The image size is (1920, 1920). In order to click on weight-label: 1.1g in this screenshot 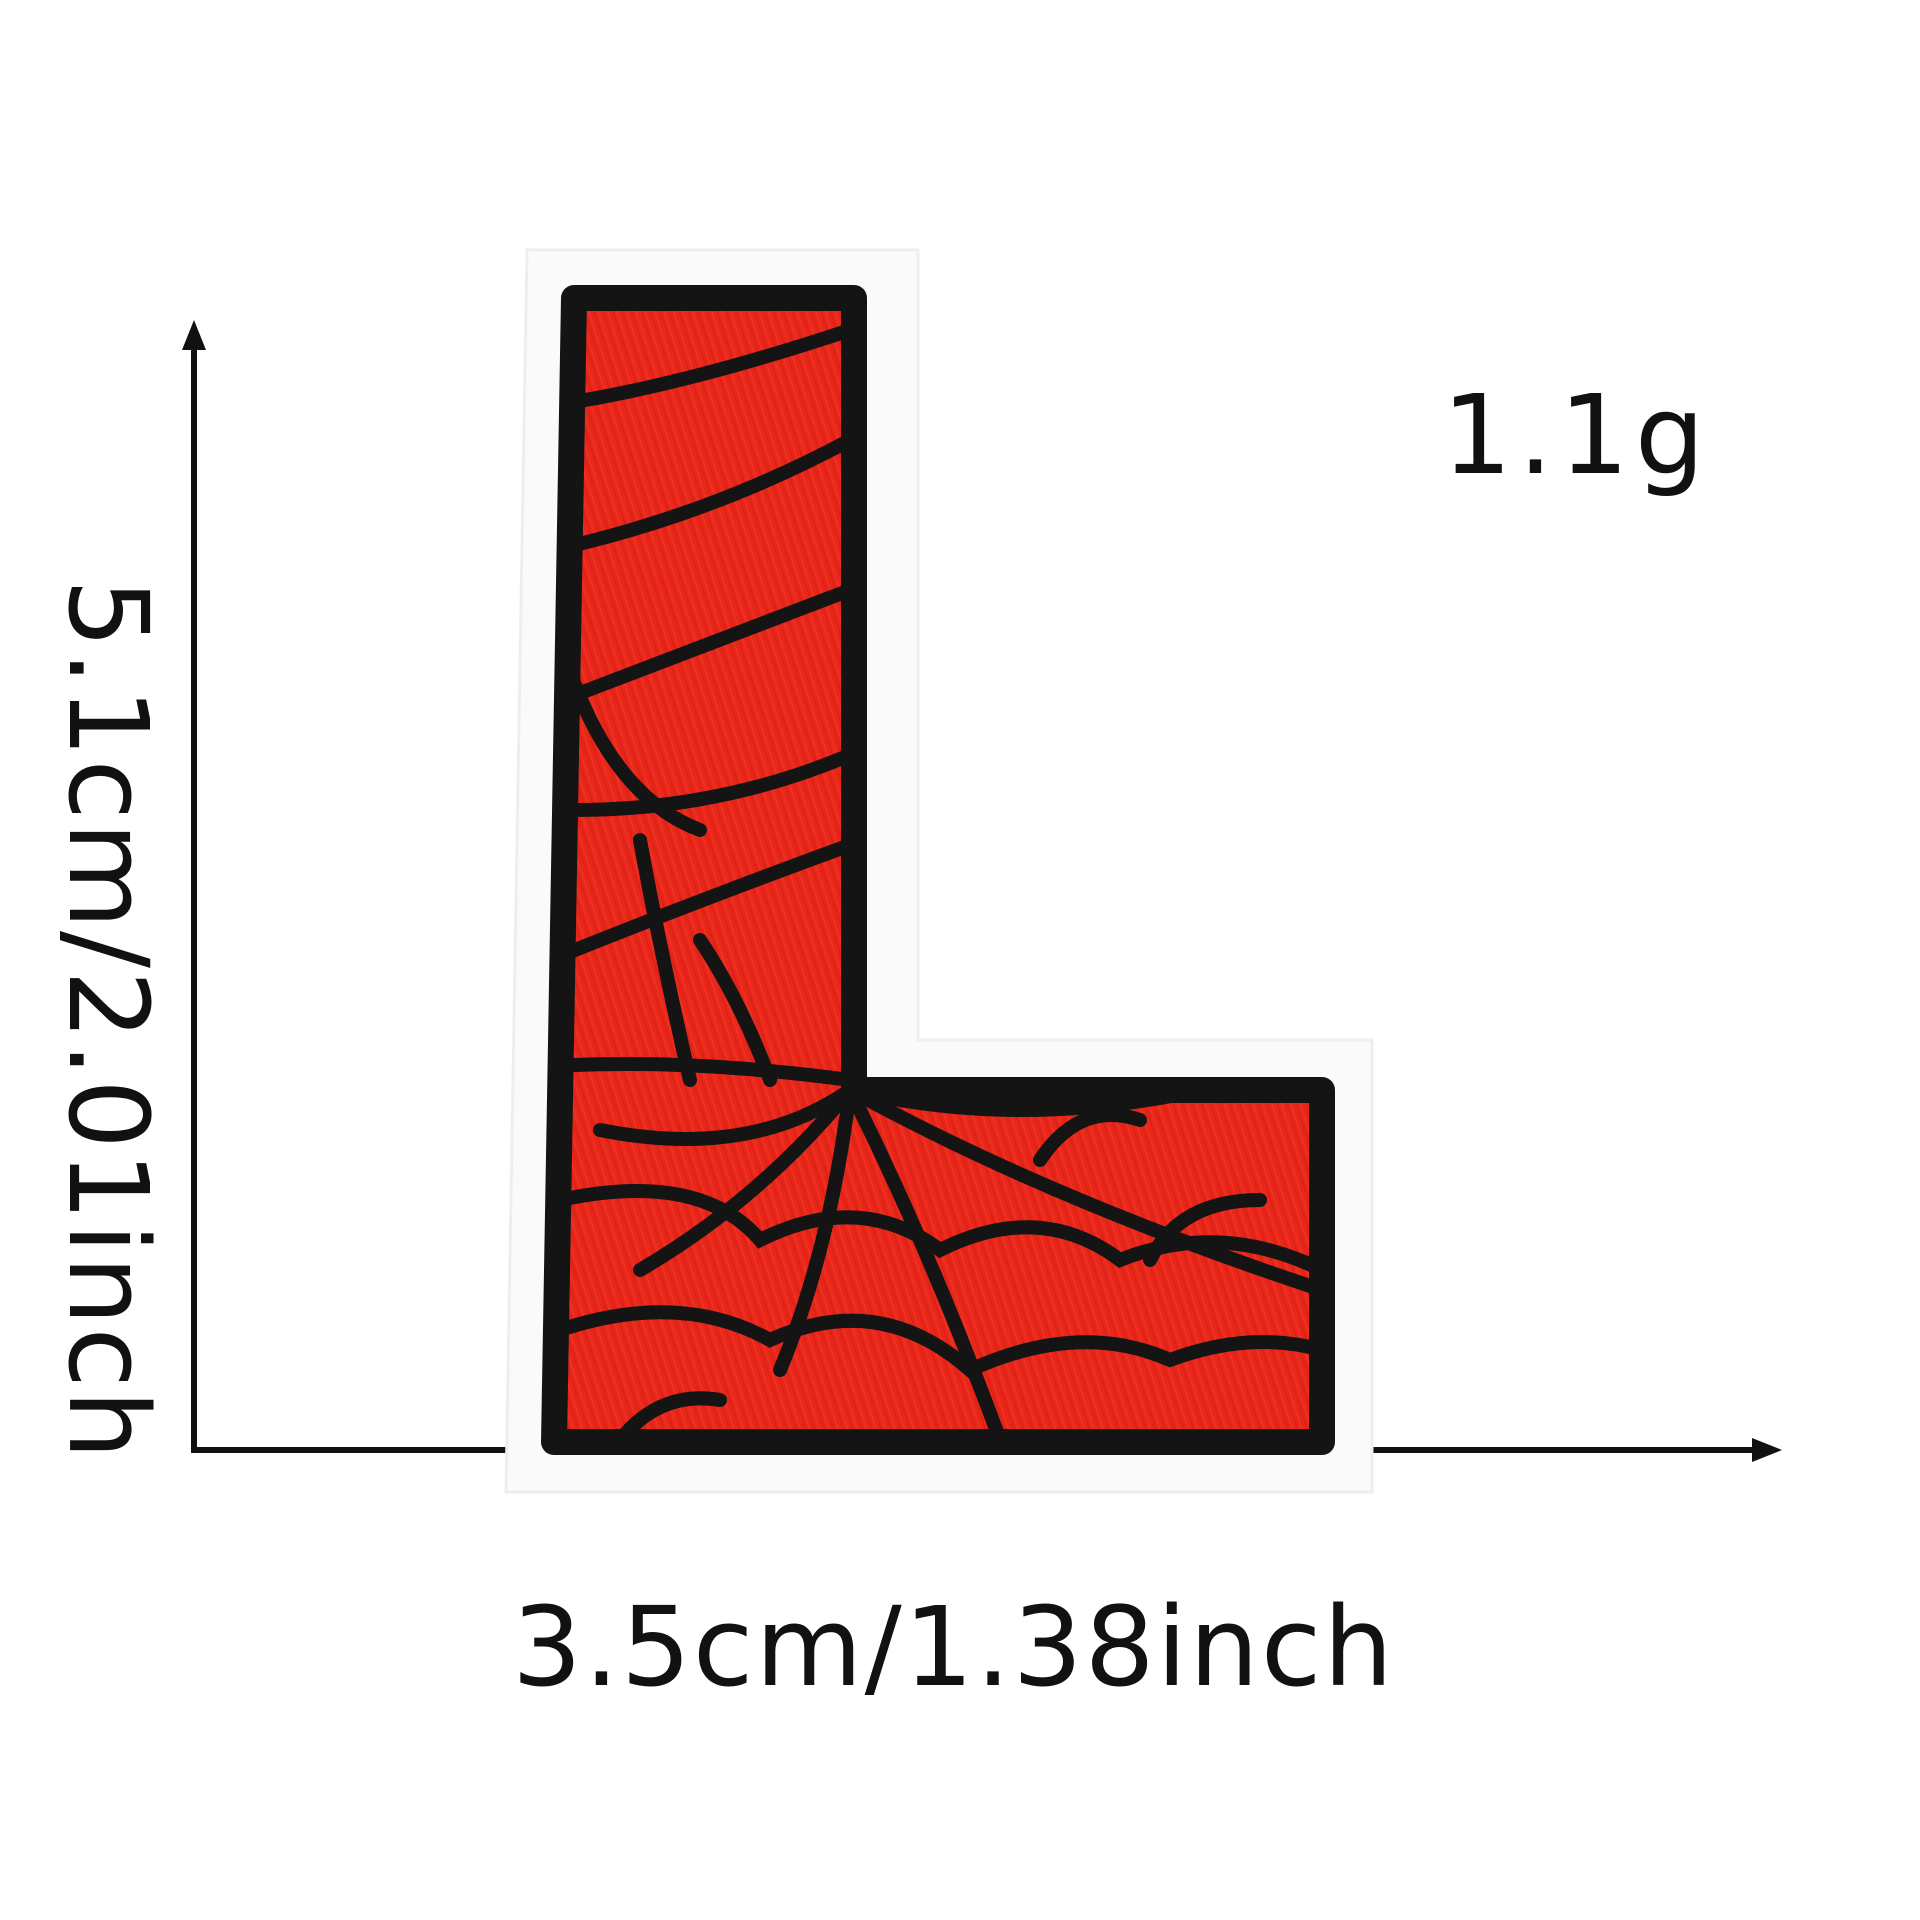, I will do `click(1576, 435)`.